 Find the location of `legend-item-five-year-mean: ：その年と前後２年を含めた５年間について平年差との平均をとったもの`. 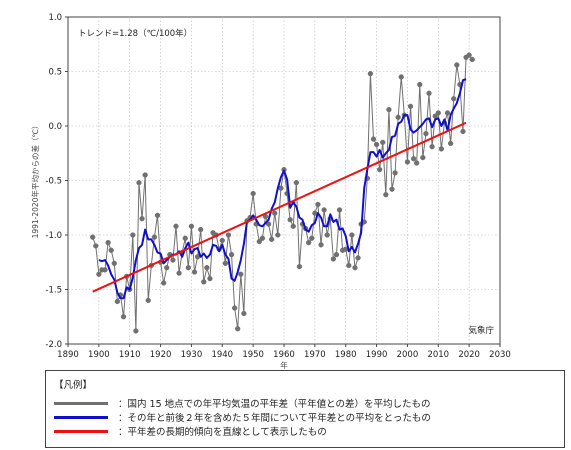

legend-item-five-year-mean: ：その年と前後２年を含めた５年間について平年差との平均をとったもの is located at coordinates (242, 417).